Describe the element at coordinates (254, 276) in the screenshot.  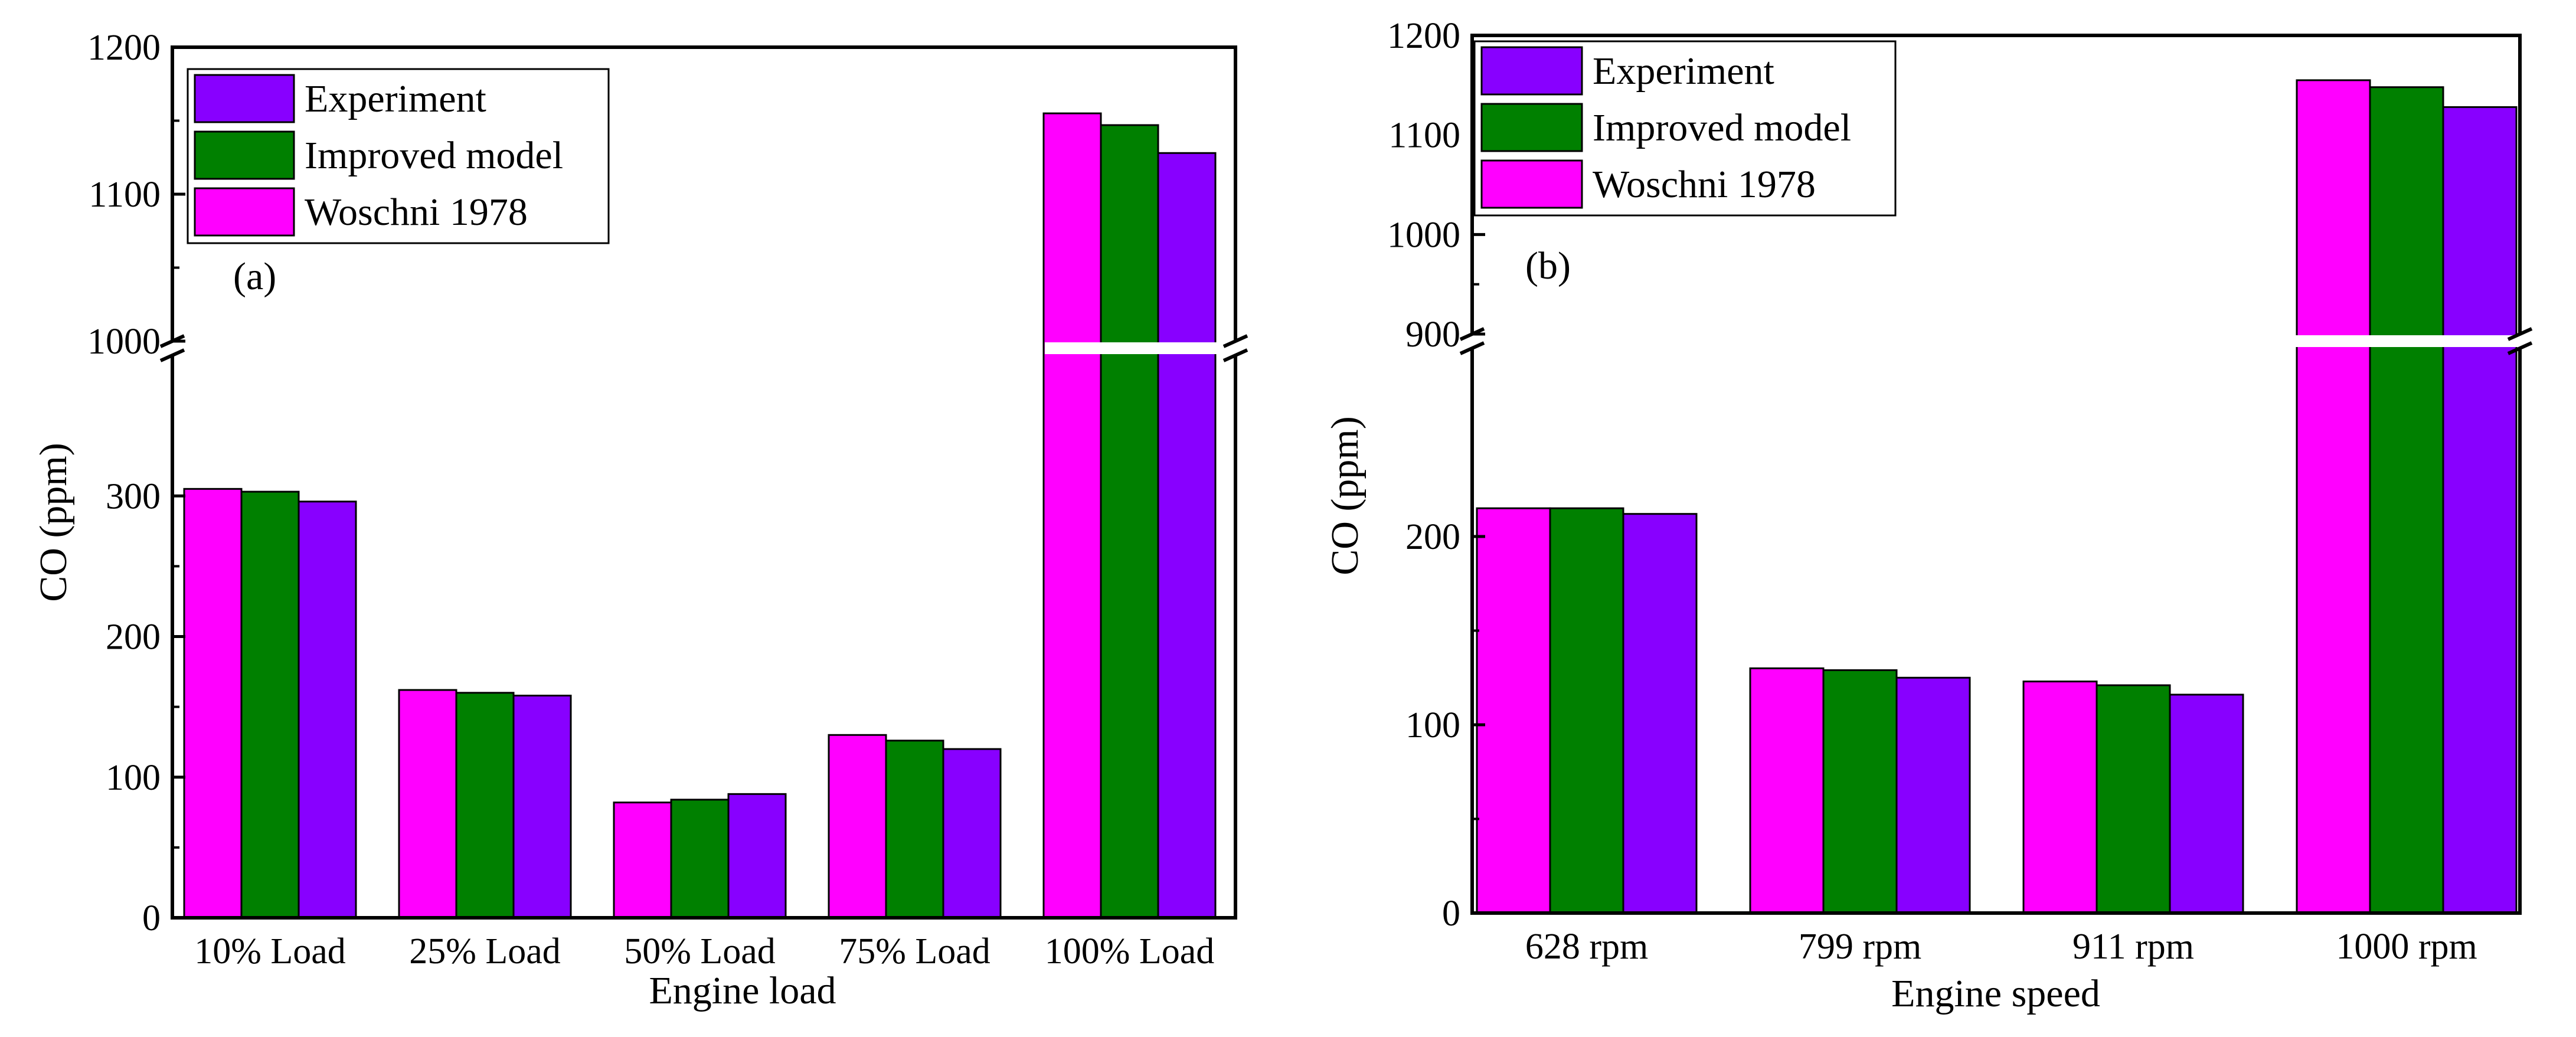
I see `panel-label-a: (a)` at that location.